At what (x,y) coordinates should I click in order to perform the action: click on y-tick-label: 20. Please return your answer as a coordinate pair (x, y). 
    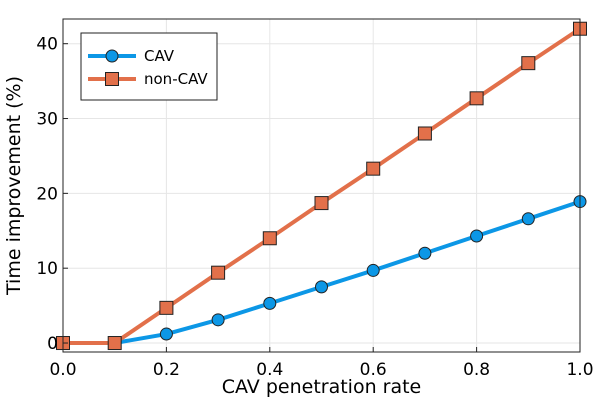
    Looking at the image, I should click on (47, 194).